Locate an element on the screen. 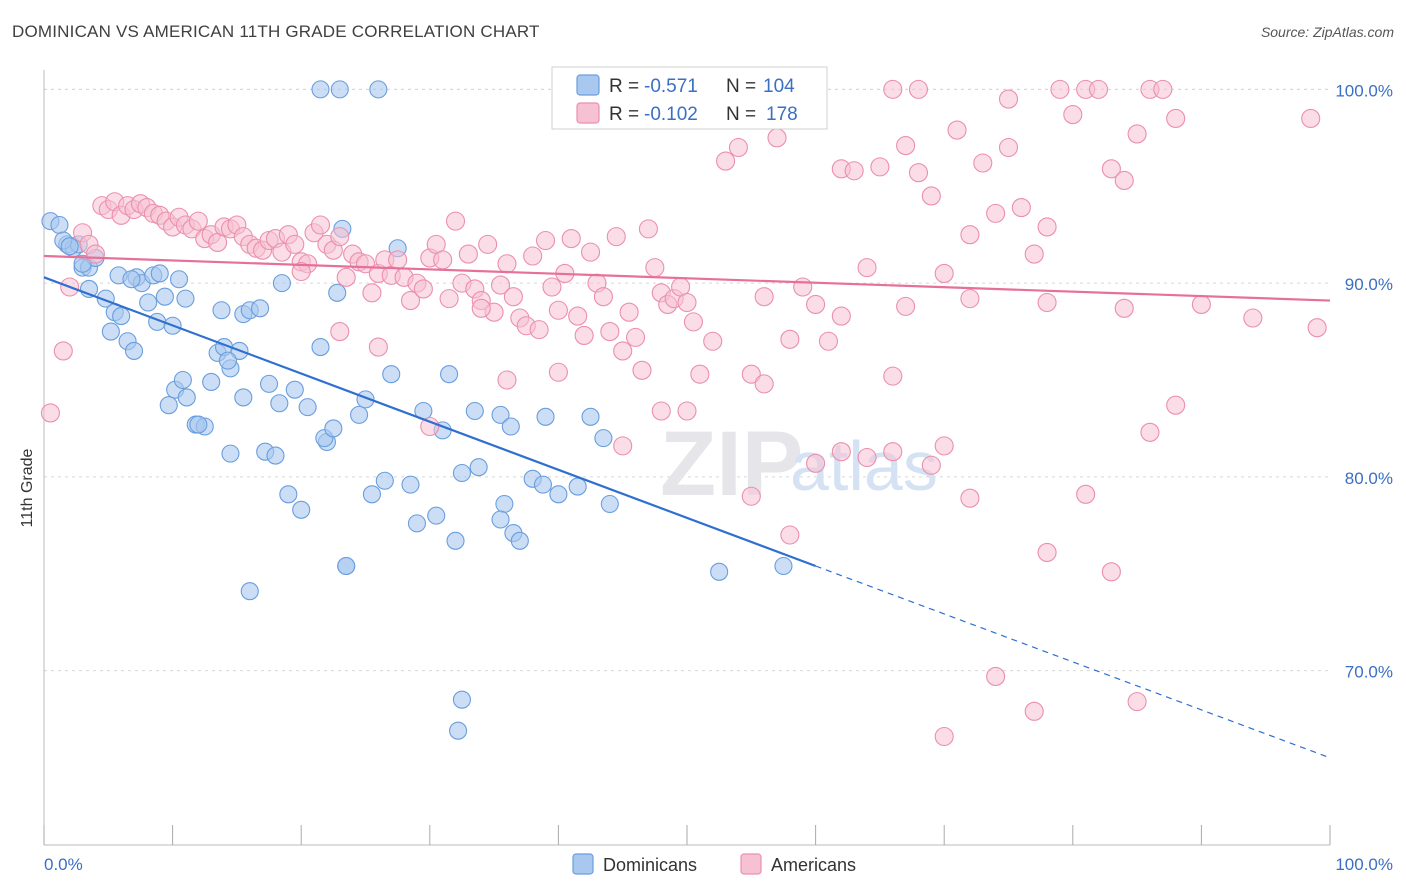  y-tick-labels: 100.0% 90.0% 80.0% 70.0% is located at coordinates (1364, 381).